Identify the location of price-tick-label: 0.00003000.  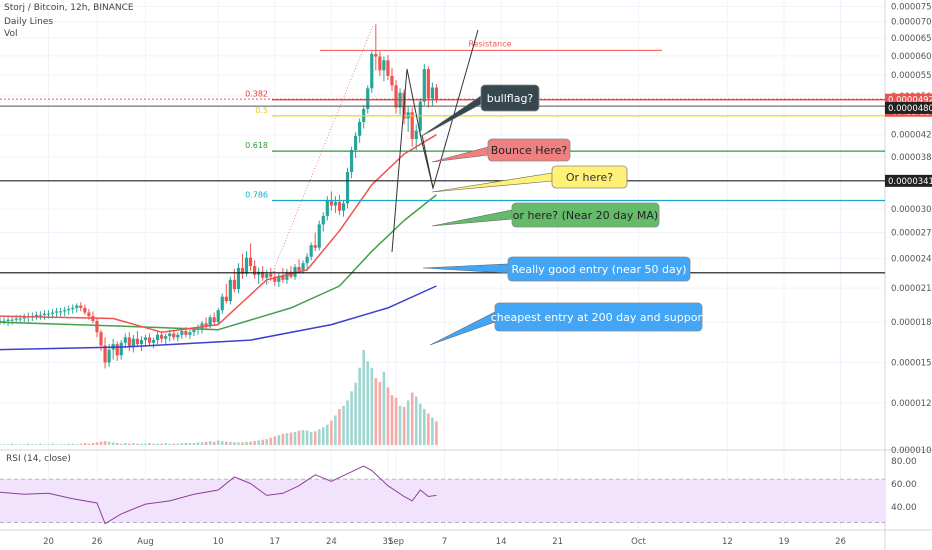
(911, 210).